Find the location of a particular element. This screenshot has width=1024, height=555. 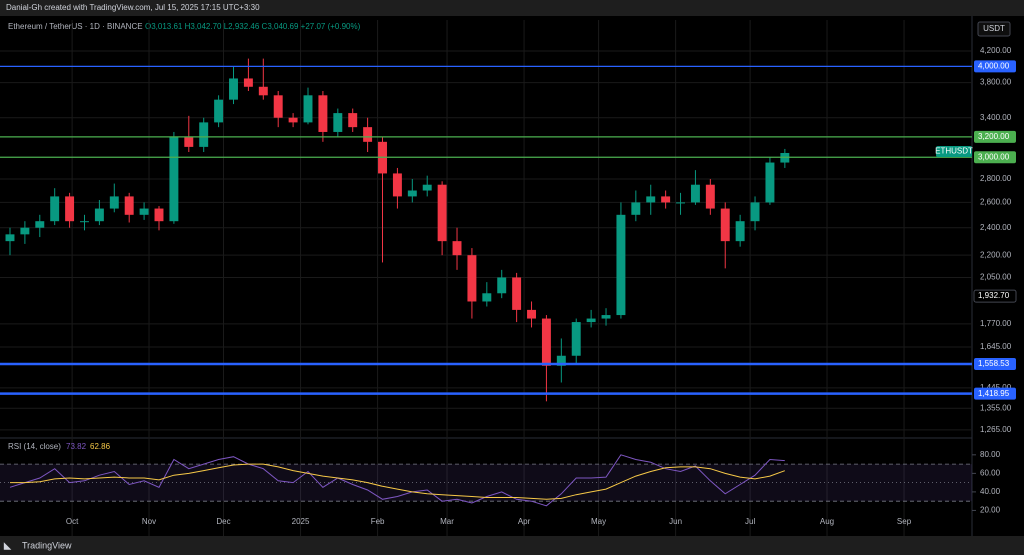

y-tick-label: 2,050.00 is located at coordinates (996, 277).